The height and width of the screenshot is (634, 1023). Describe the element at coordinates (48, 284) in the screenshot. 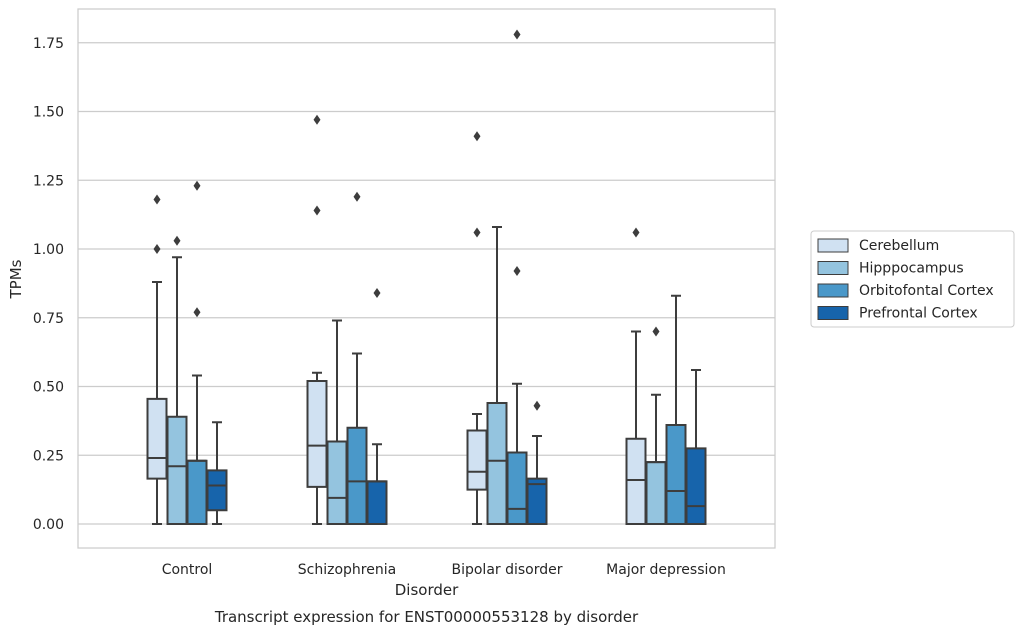

I see `y-tick-labels: 0.00 0.25 0.50 0.75 1.00 1.25 1.50 1.75` at that location.